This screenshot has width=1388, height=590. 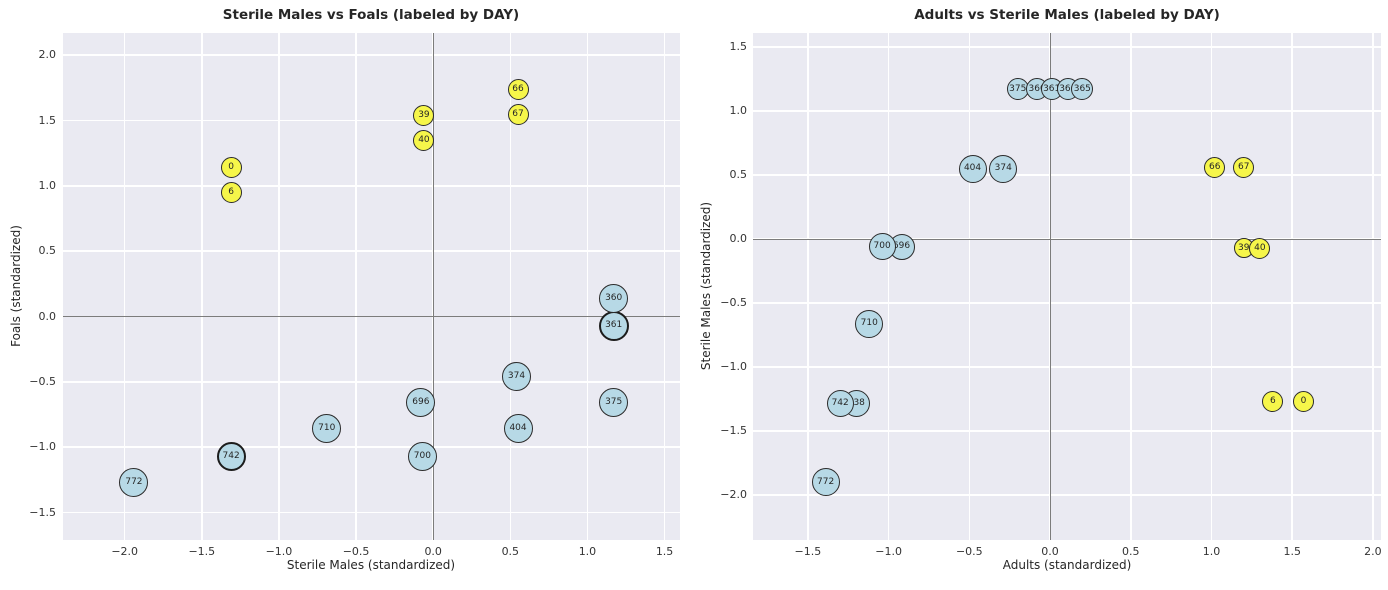 I want to click on x-tick-label: 2.0, so click(x=1373, y=551).